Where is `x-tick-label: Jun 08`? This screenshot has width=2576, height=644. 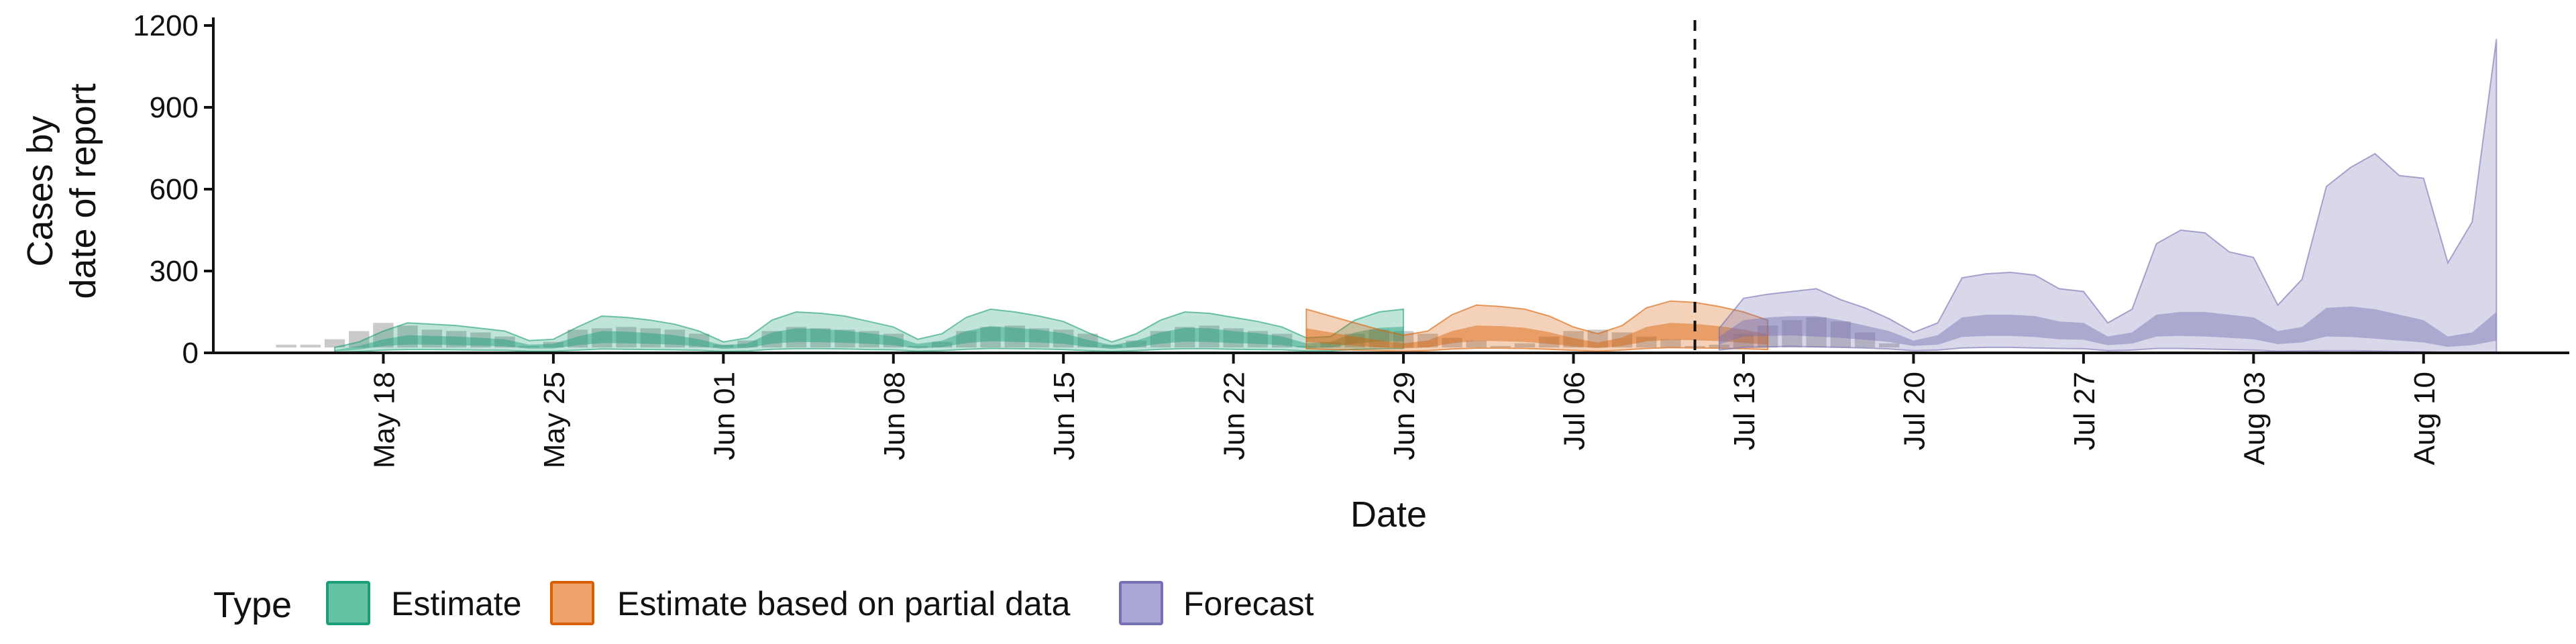 x-tick-label: Jun 08 is located at coordinates (894, 416).